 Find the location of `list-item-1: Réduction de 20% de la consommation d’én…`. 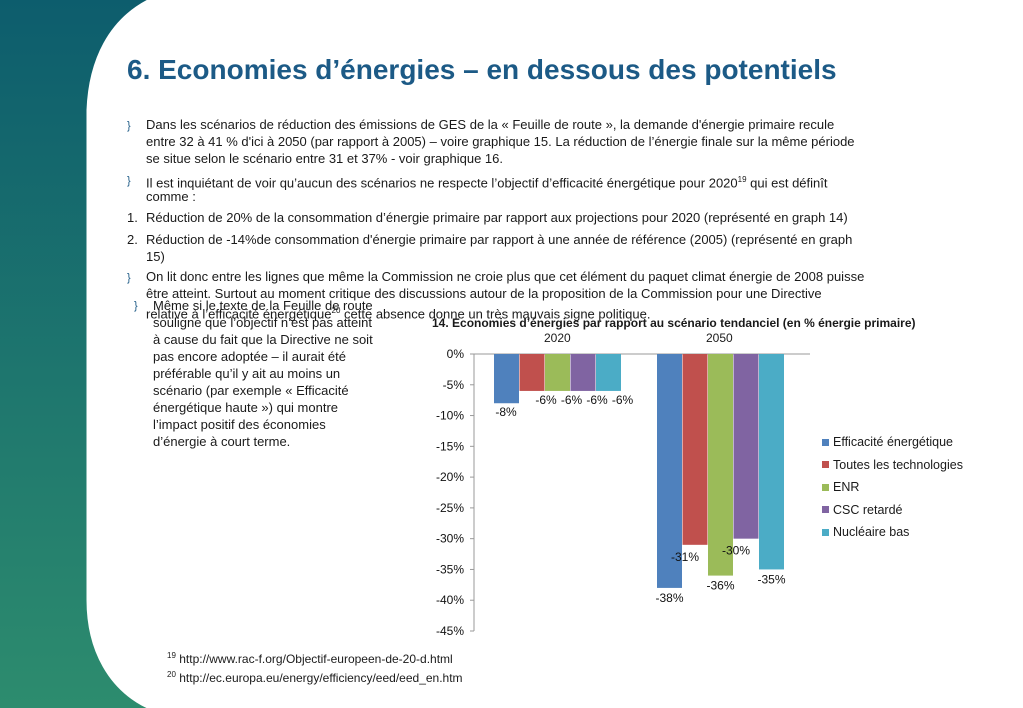

list-item-1: Réduction de 20% de la consommation d’én… is located at coordinates (497, 217).